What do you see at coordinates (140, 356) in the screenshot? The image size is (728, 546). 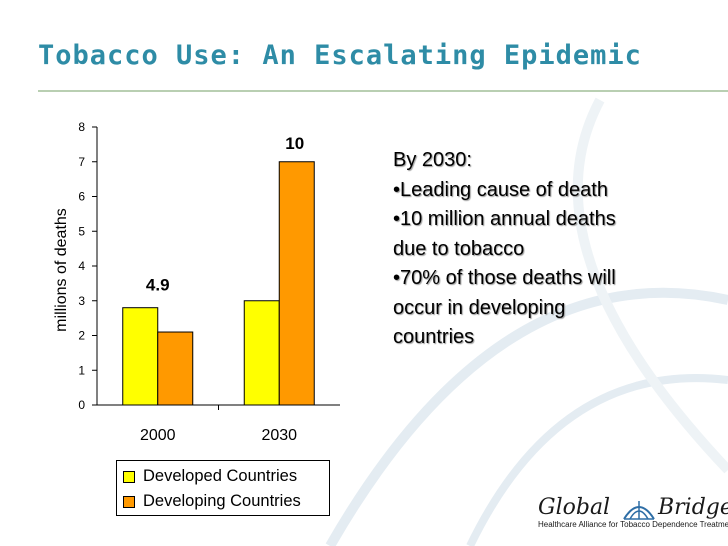 I see `bar-developed-2000` at bounding box center [140, 356].